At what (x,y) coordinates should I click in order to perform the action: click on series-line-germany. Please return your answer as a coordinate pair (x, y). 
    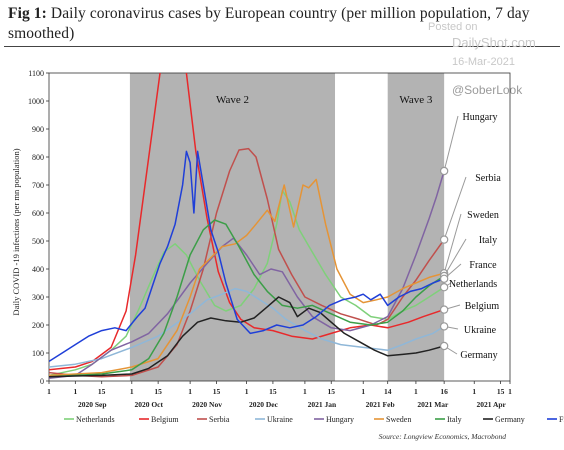
    Looking at the image, I should click on (247, 337).